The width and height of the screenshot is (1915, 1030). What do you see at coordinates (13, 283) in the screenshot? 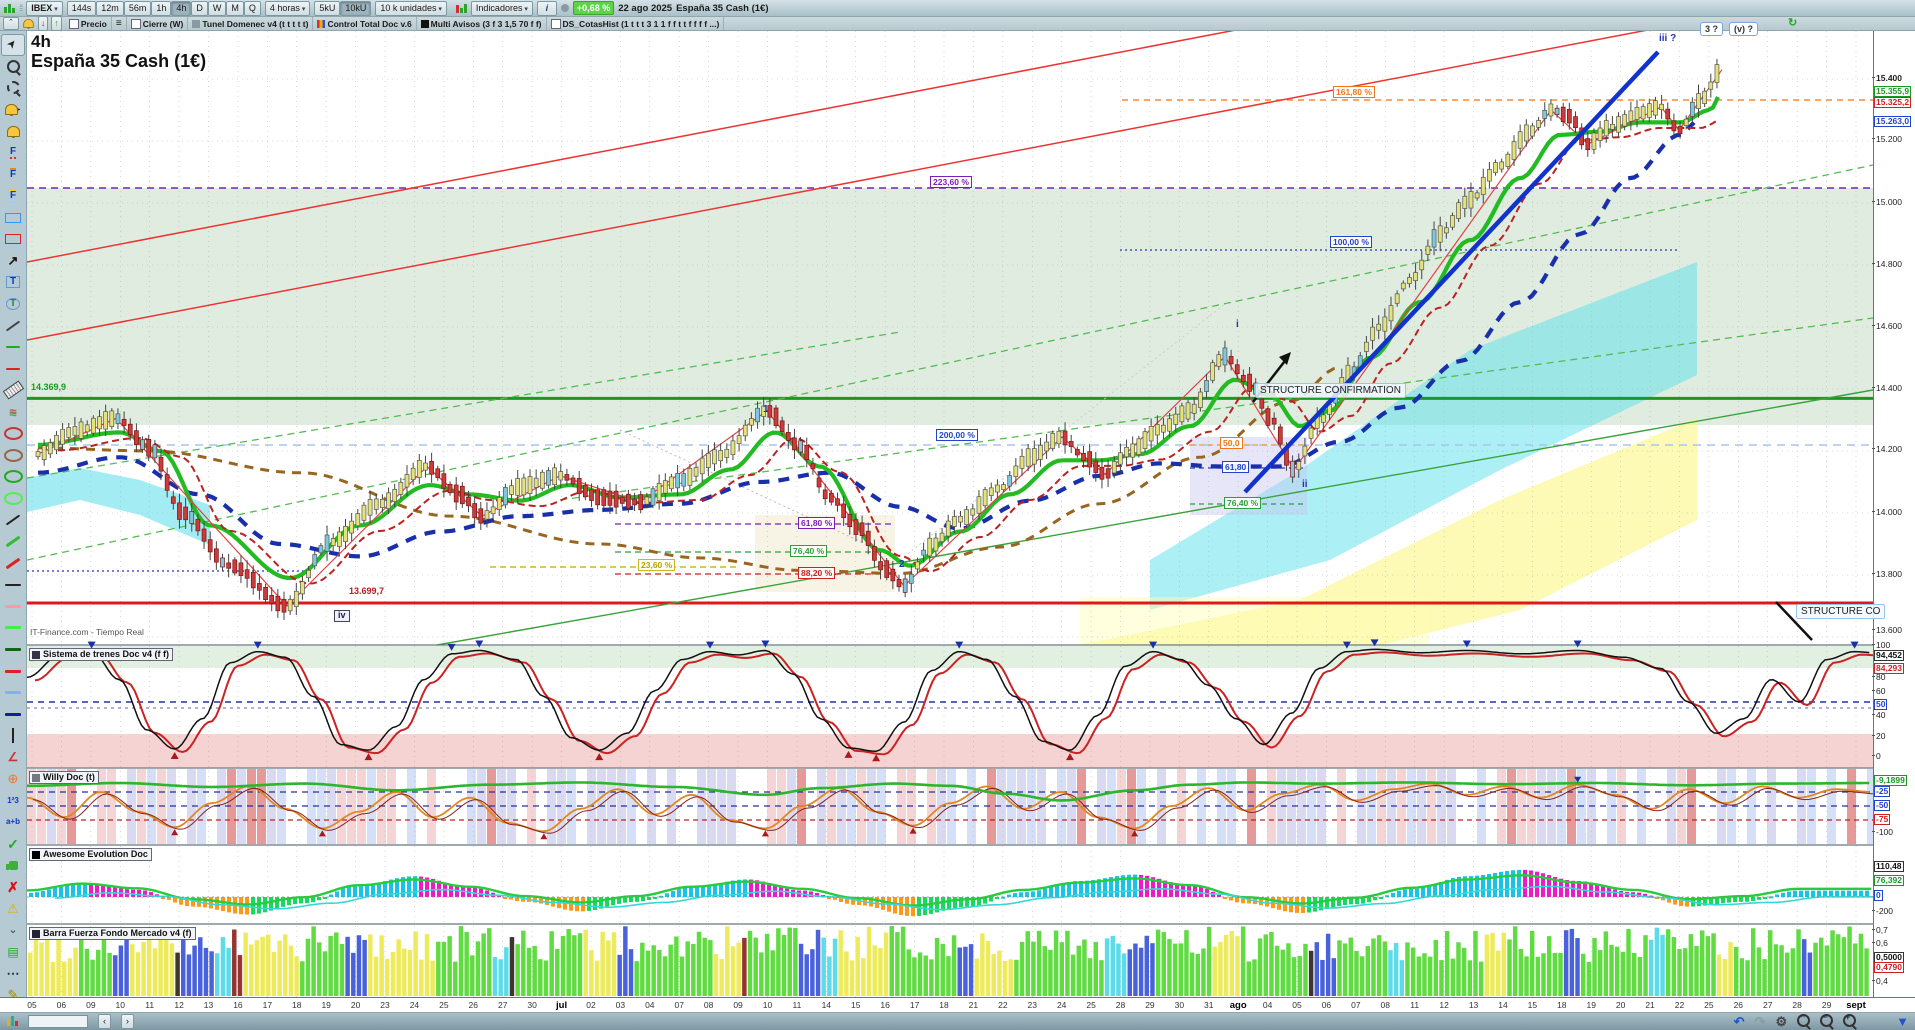
I see `text-tool-icon: T` at bounding box center [13, 283].